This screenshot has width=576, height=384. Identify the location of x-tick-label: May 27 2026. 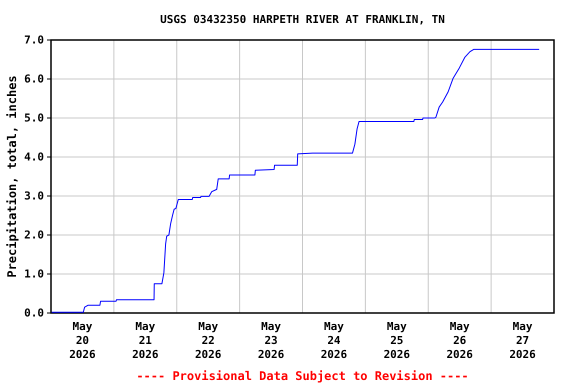
(522, 340).